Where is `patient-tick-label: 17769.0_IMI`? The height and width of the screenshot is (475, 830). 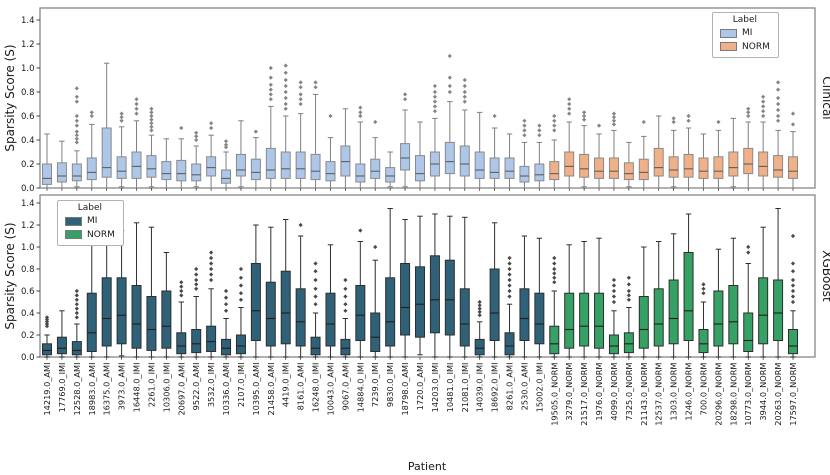
patient-tick-label: 17769.0_IMI is located at coordinates (62, 388).